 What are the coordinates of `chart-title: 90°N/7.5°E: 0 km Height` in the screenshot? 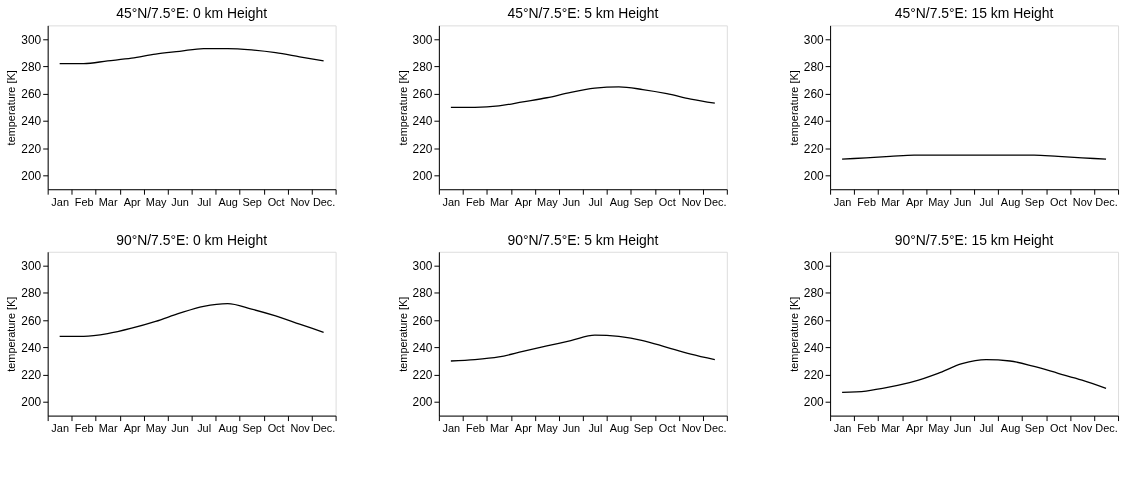 It's located at (192, 239).